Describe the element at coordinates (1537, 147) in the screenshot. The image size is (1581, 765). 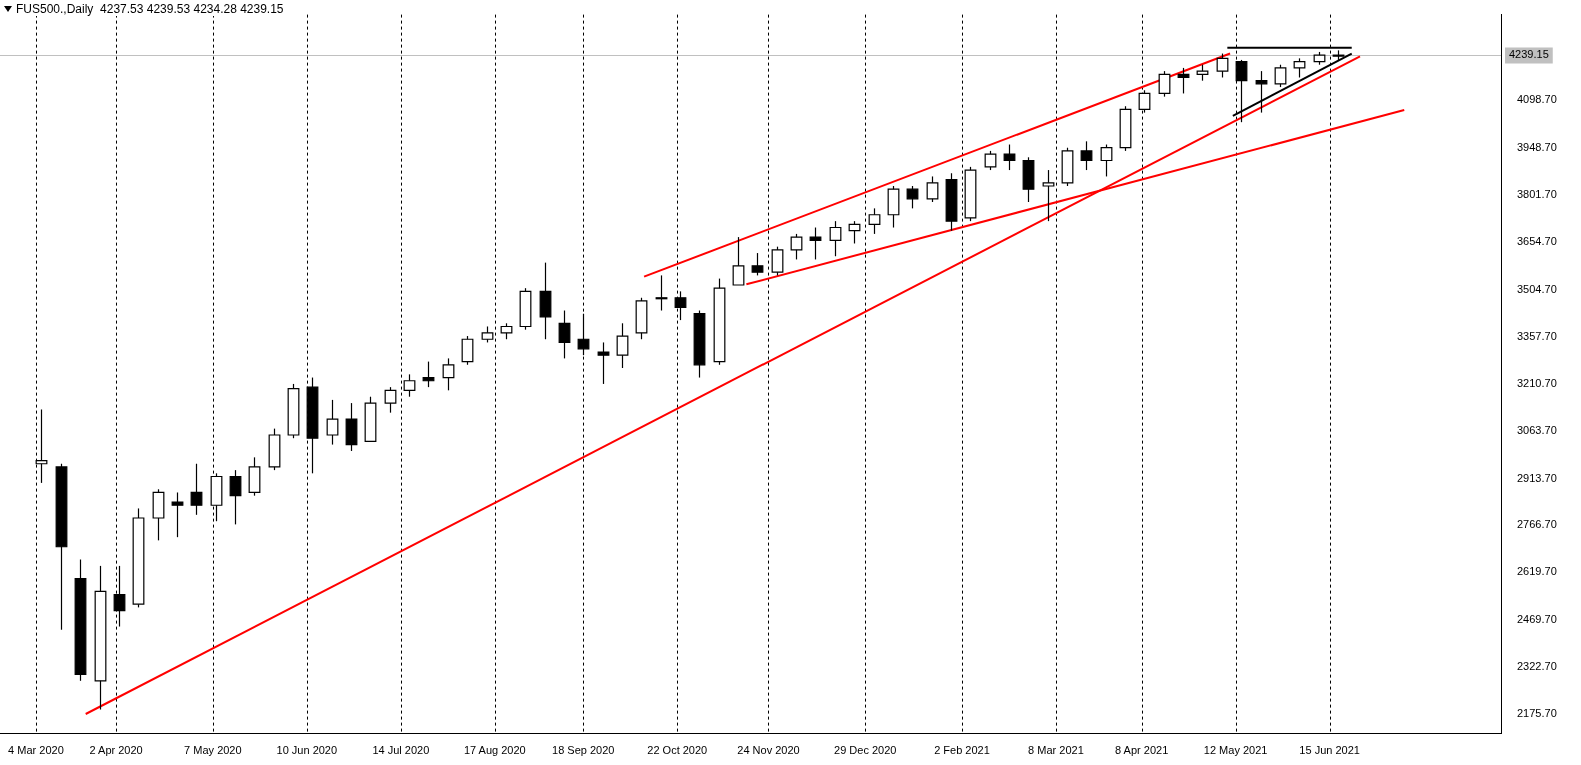
I see `y-tick-label: 3948.70` at that location.